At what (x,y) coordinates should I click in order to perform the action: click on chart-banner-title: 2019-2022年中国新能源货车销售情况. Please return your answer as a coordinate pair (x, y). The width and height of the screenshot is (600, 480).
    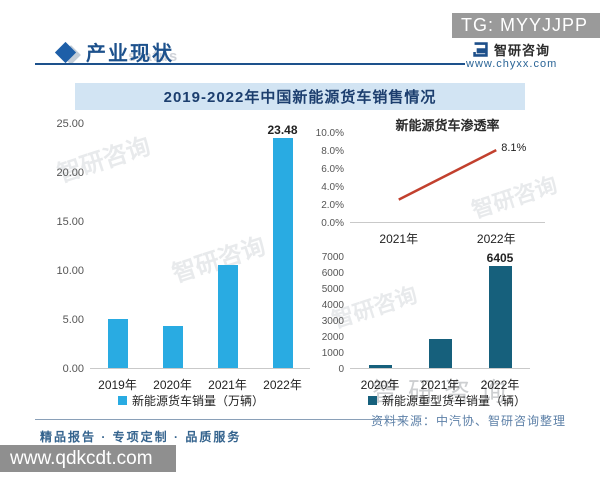
    Looking at the image, I should click on (300, 97).